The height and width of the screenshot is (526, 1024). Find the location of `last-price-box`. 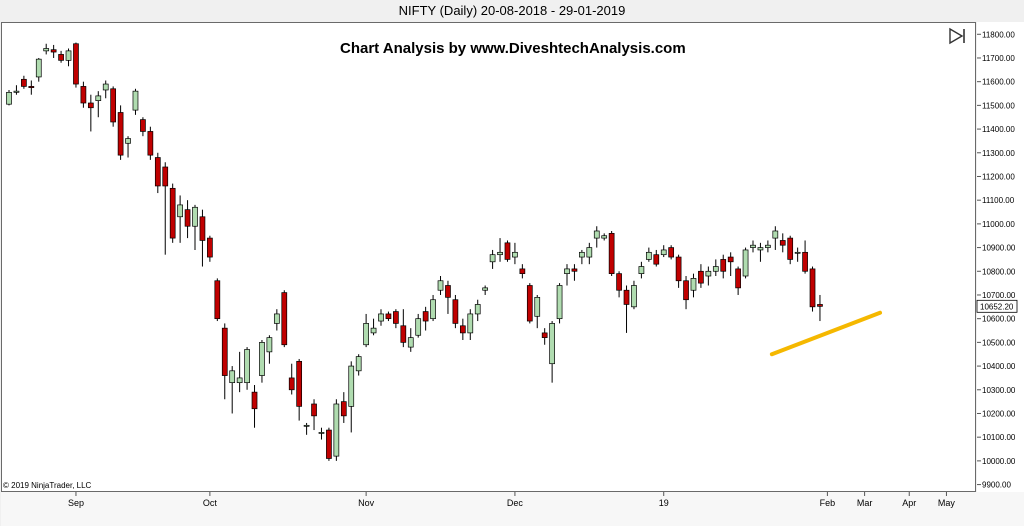

last-price-box is located at coordinates (997, 306).